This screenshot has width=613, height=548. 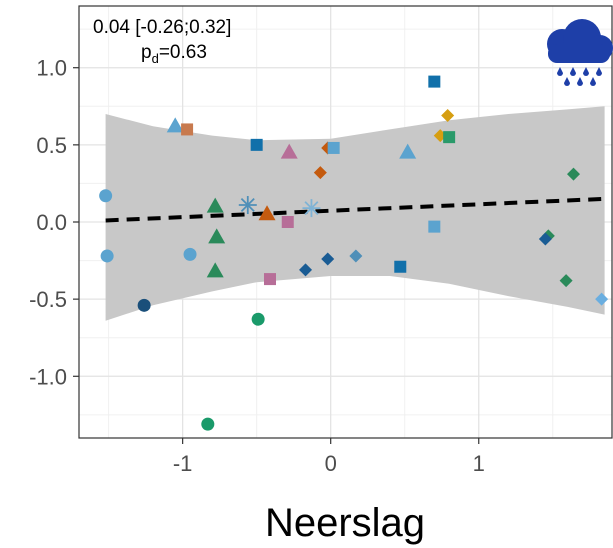 What do you see at coordinates (146, 52) in the screenshot?
I see `pd-prefix: p` at bounding box center [146, 52].